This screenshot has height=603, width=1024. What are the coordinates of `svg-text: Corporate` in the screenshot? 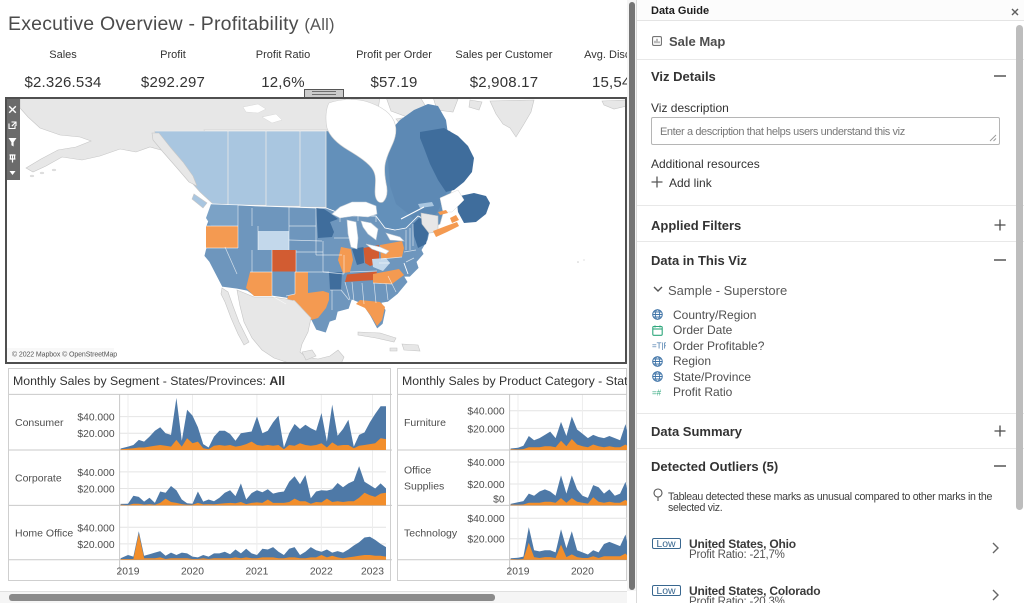 It's located at (38, 479).